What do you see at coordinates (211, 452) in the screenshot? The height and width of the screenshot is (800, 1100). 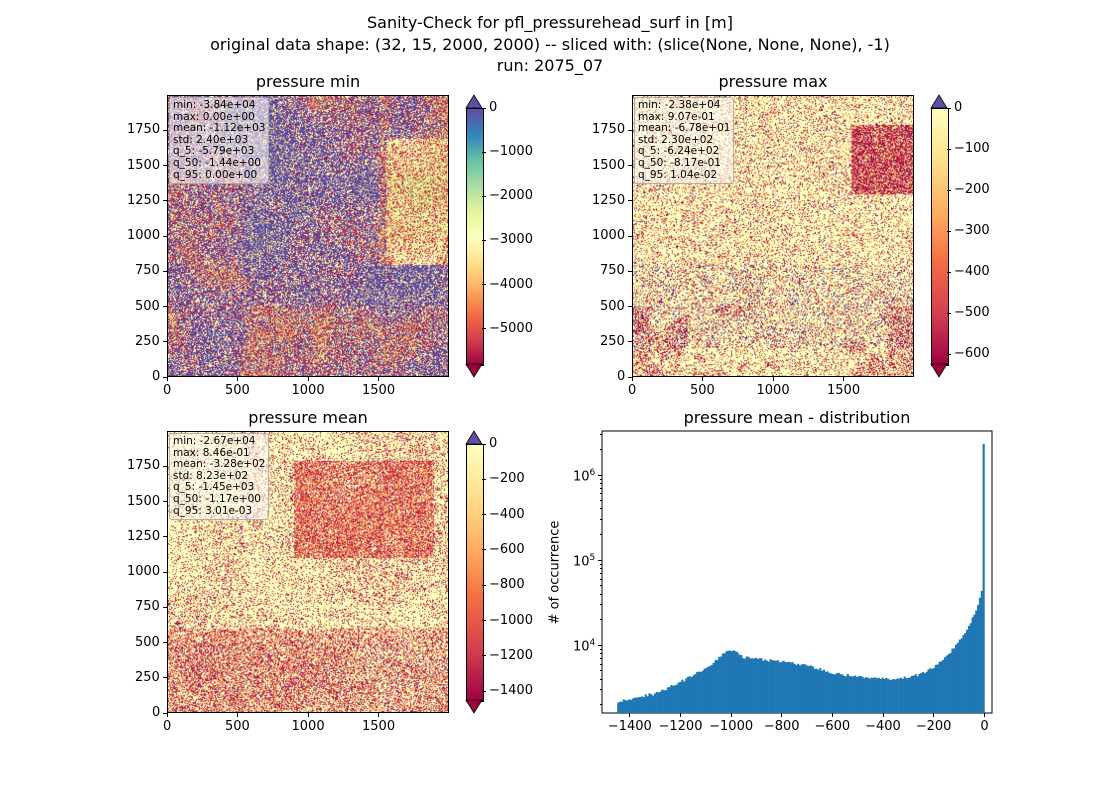 I see `stat-line: max: 8.46e-01` at bounding box center [211, 452].